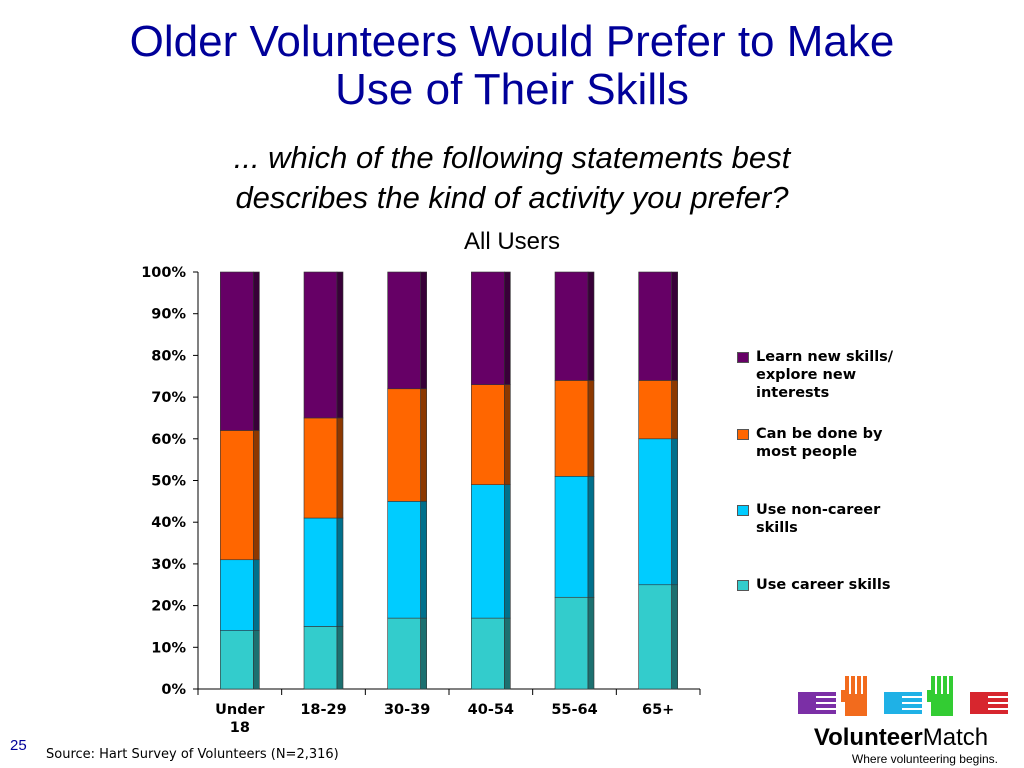 This screenshot has height=768, width=1024. I want to click on legend-label-line: Use career skills, so click(823, 585).